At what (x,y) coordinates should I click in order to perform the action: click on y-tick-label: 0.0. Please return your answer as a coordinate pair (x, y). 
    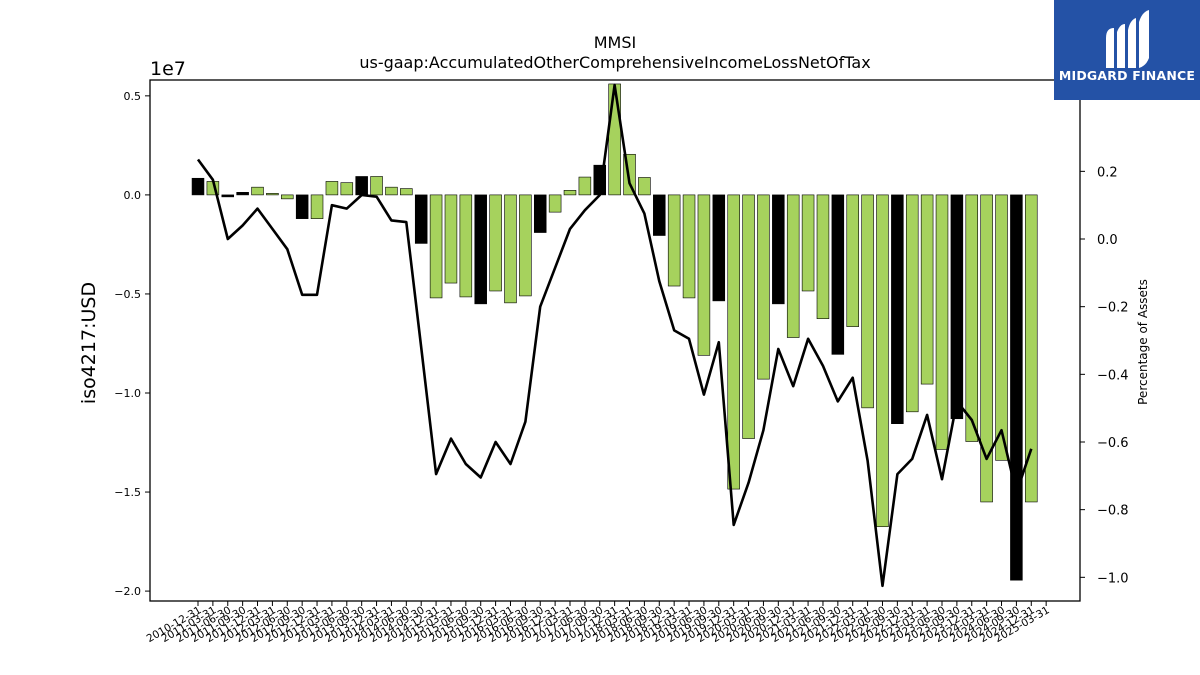
    Looking at the image, I should click on (133, 195).